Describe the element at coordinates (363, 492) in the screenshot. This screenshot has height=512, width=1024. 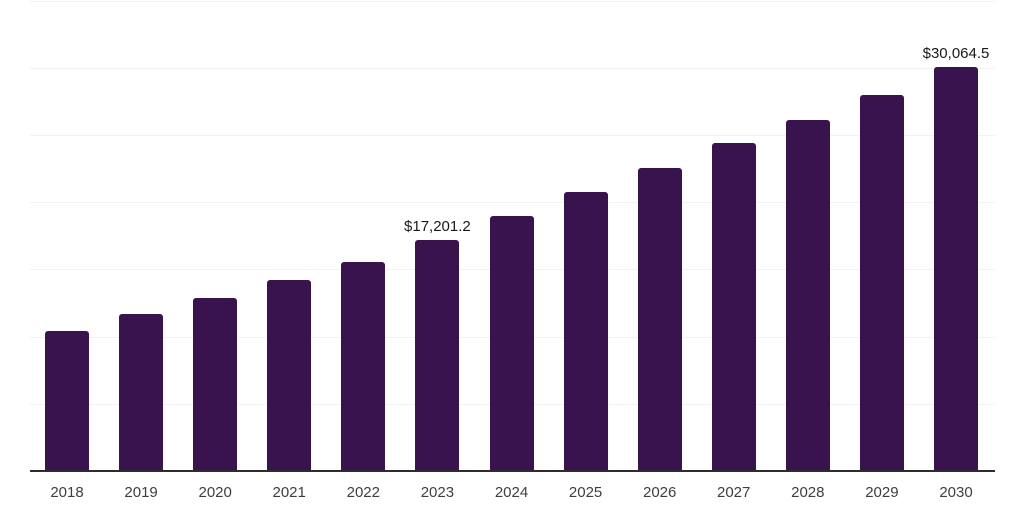
I see `x-tick-label: 2022` at that location.